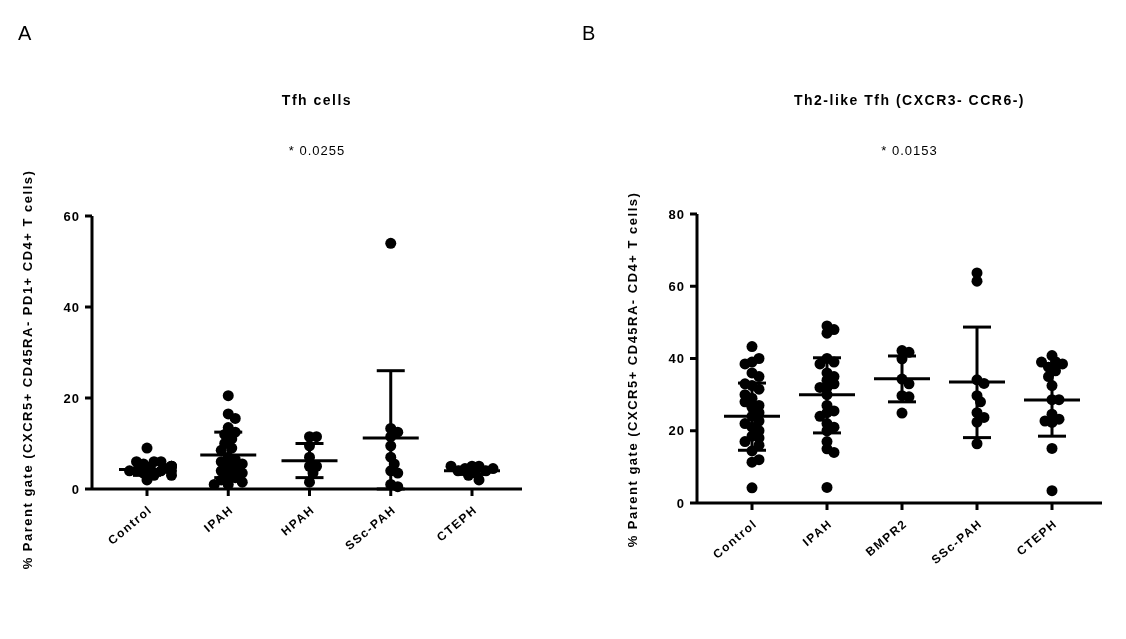 The width and height of the screenshot is (1126, 639). Describe the element at coordinates (909, 100) in the screenshot. I see `chart-title: Th2-like Tfh (CXCR3- CCR6-)` at that location.